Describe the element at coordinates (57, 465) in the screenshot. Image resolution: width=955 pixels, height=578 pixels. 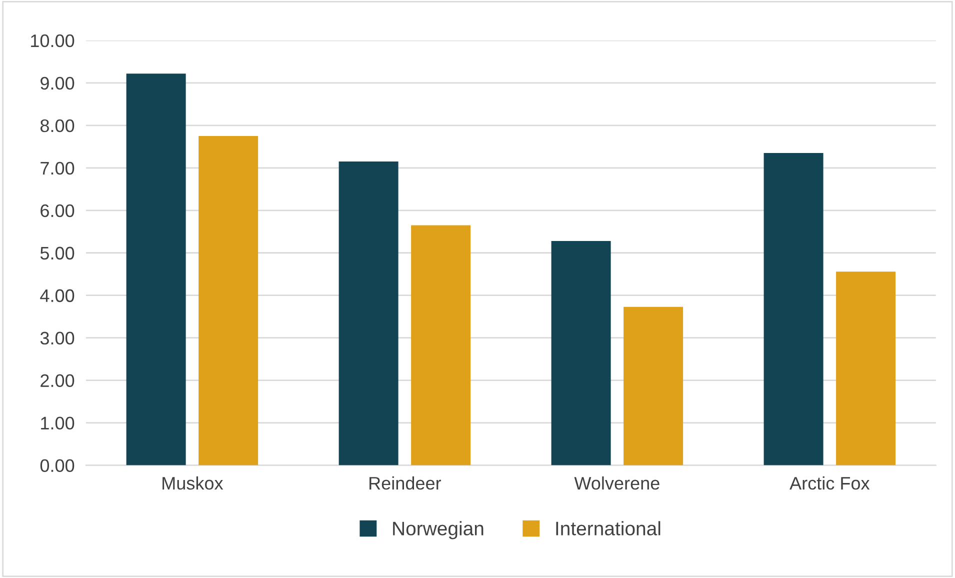
I see `y-tick-label: 0.00` at that location.